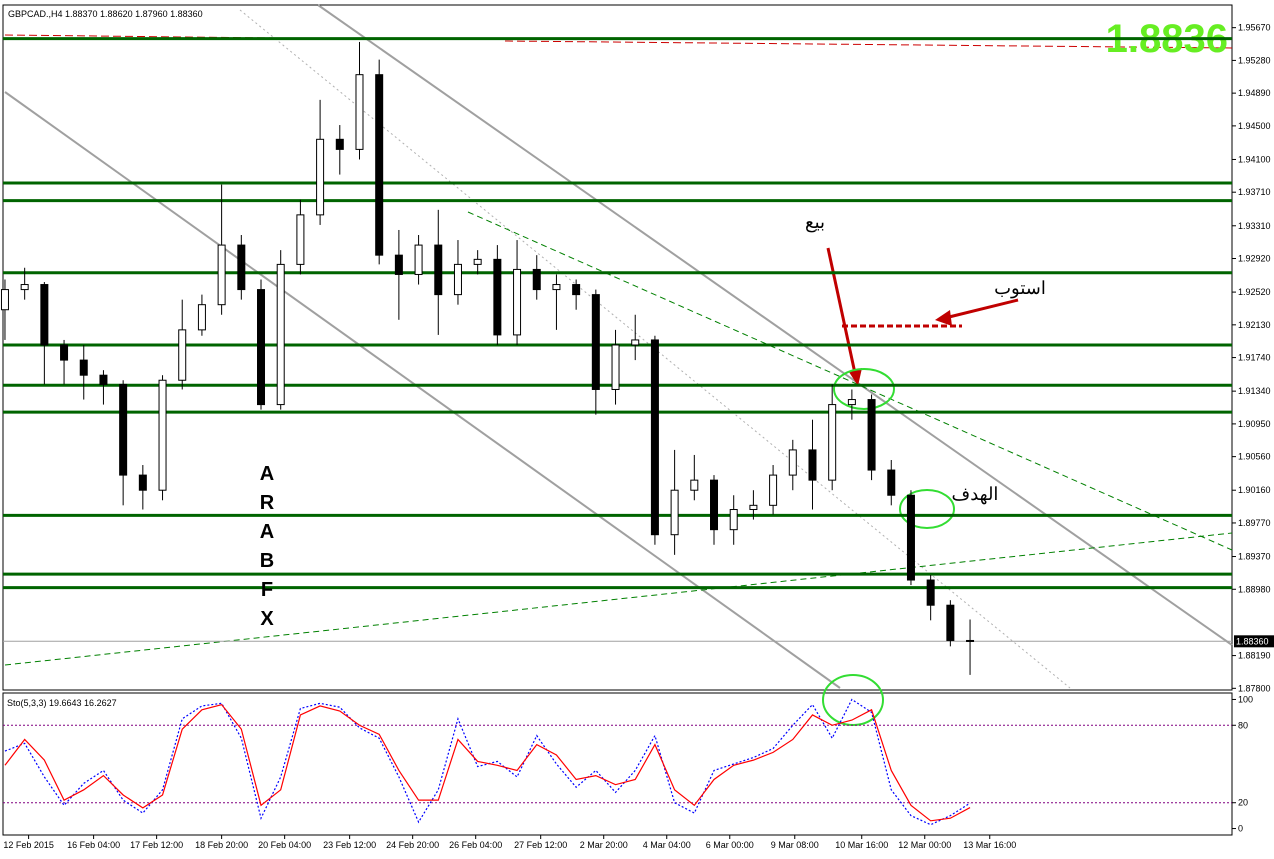  Describe the element at coordinates (924, 845) in the screenshot. I see `x-tick-label: 12 Mar 00:00` at that location.